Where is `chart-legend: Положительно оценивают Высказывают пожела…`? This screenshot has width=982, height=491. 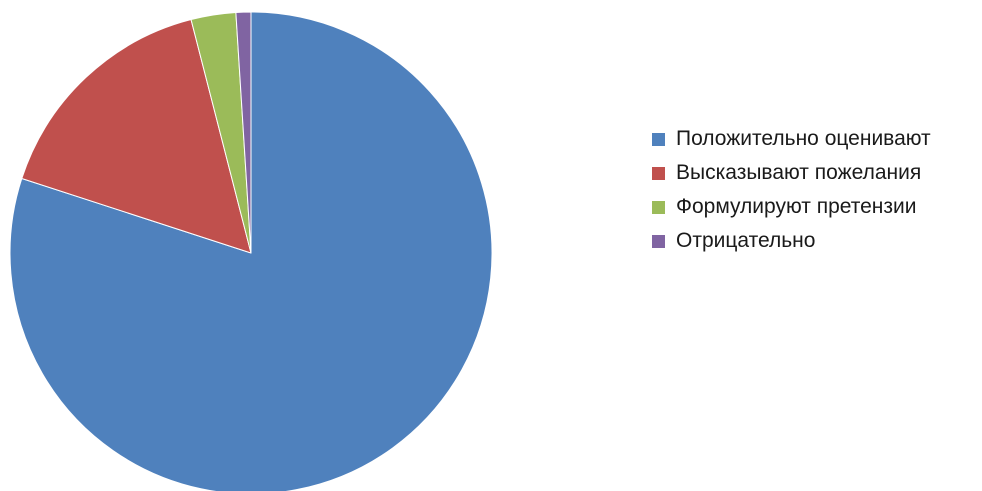
chart-legend: Положительно оценивают Высказывают пожела… is located at coordinates (791, 190).